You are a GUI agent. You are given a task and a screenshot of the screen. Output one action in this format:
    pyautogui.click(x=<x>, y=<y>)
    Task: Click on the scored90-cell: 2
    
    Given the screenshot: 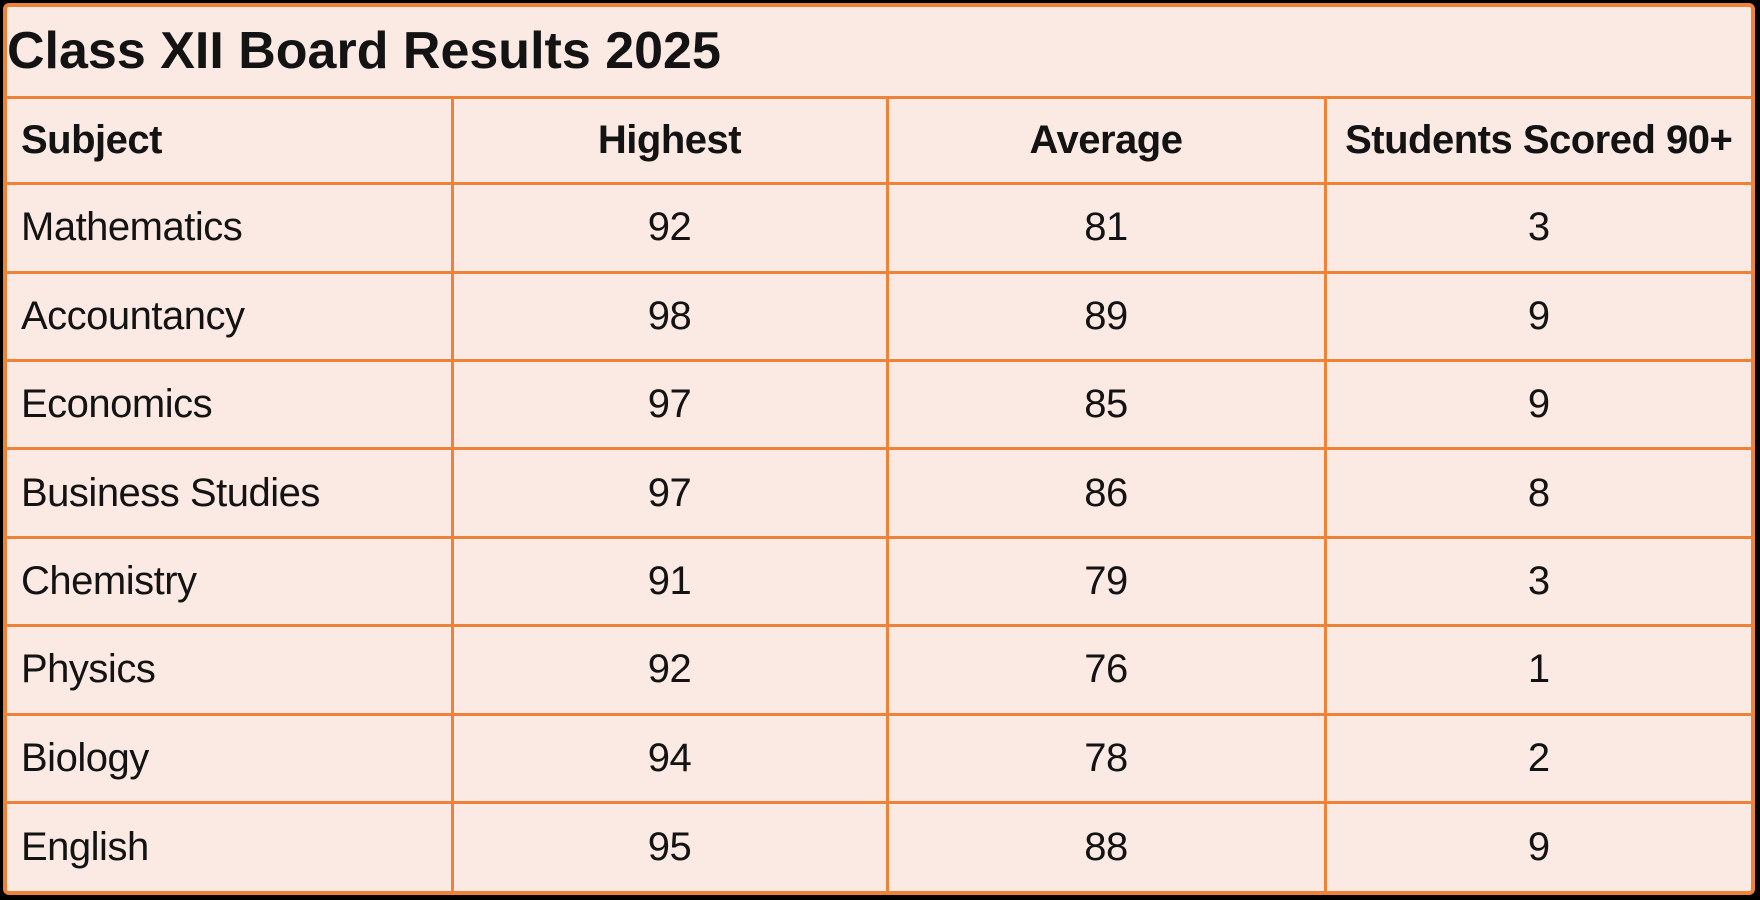 What is the action you would take?
    pyautogui.click(x=1537, y=758)
    